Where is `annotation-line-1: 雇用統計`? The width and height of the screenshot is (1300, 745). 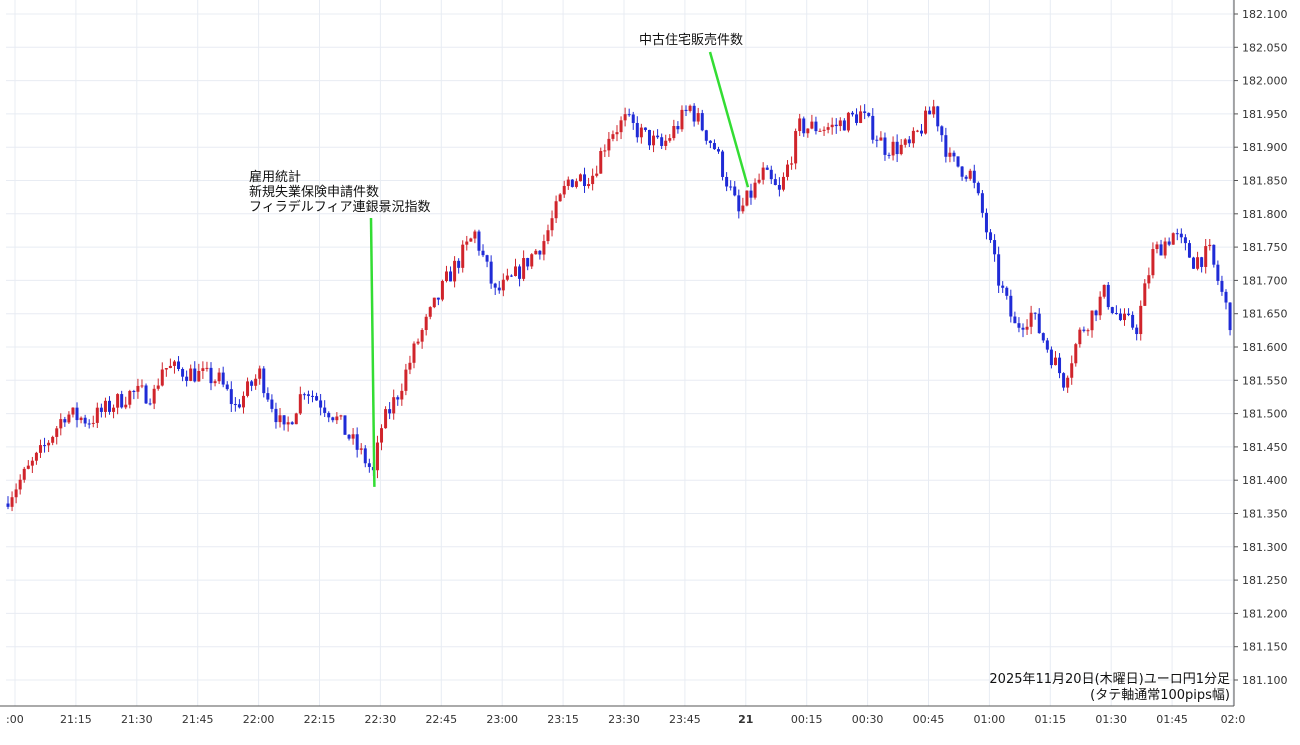 annotation-line-1: 雇用統計 is located at coordinates (275, 177).